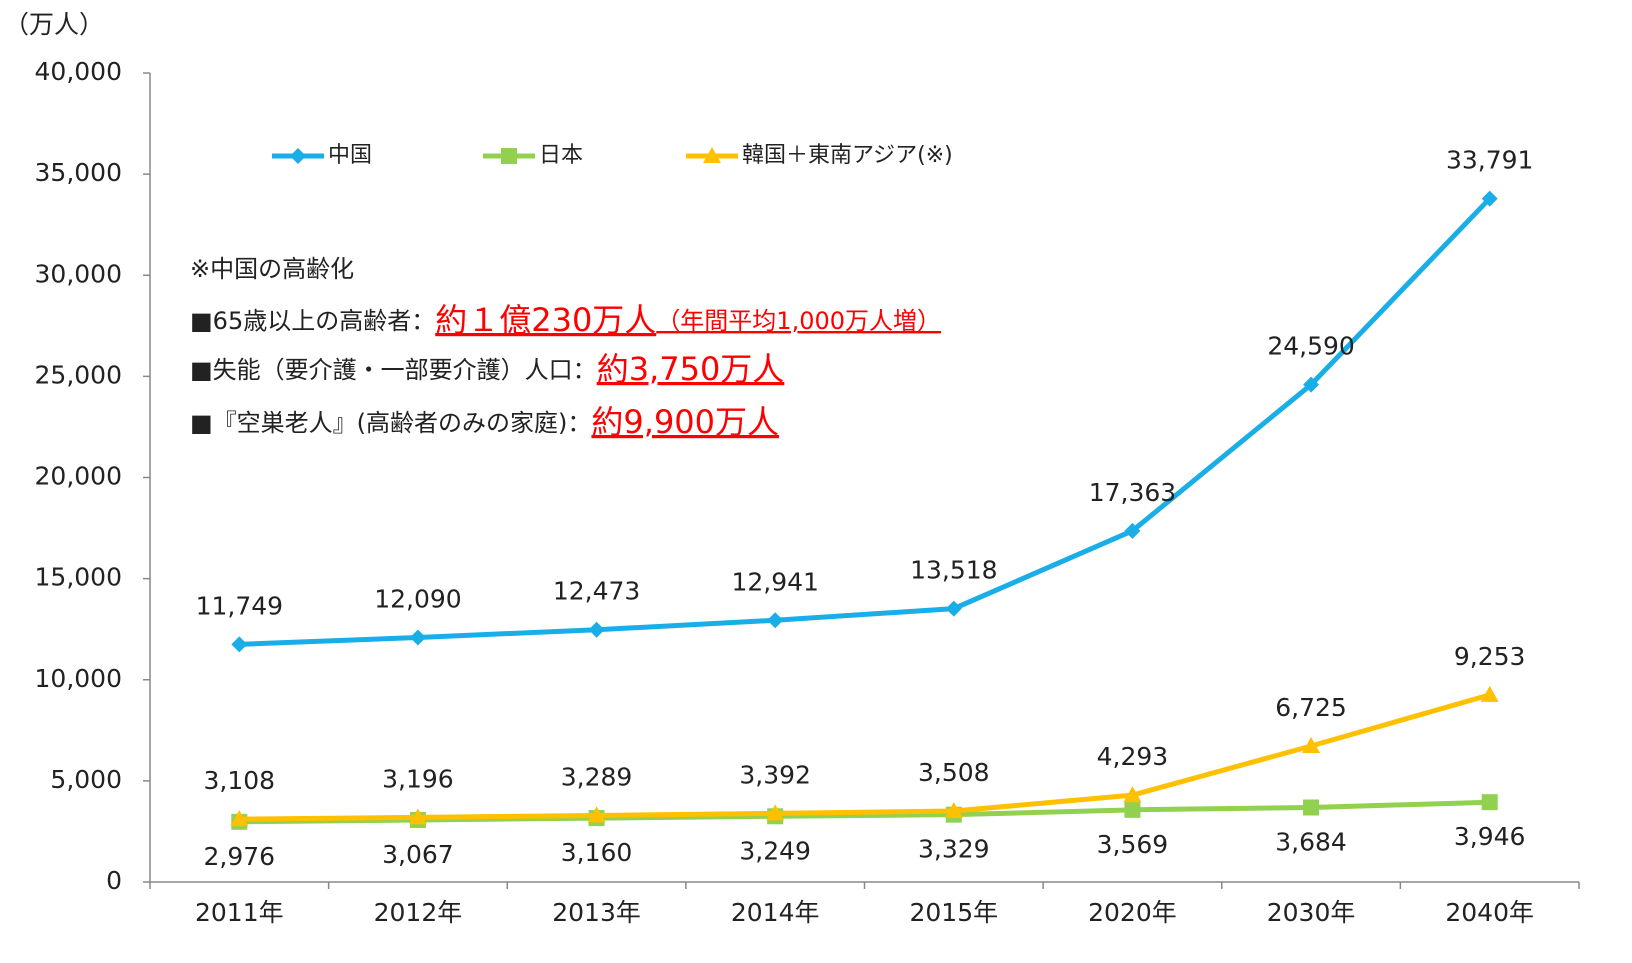 This screenshot has height=963, width=1632. Describe the element at coordinates (1133, 756) in the screenshot. I see `data-label: 4,293` at that location.